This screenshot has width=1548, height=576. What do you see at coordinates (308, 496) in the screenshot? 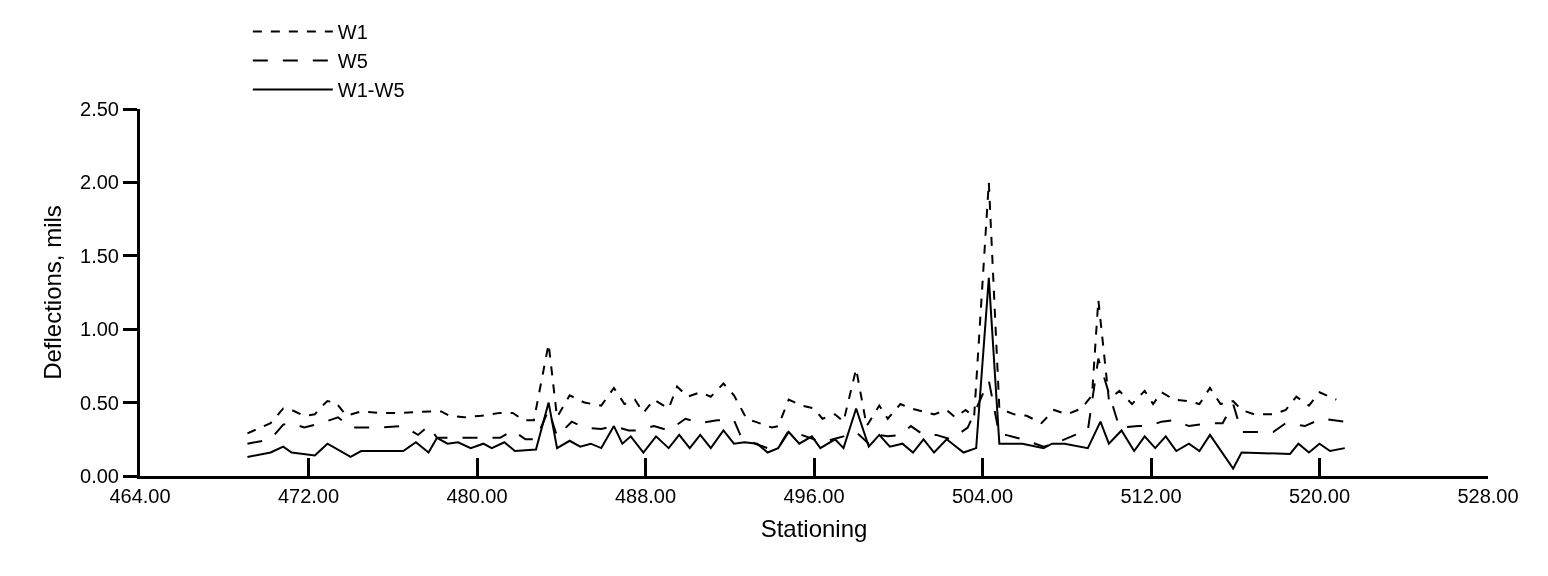
I see `x-tick-label: 472.00` at bounding box center [308, 496].